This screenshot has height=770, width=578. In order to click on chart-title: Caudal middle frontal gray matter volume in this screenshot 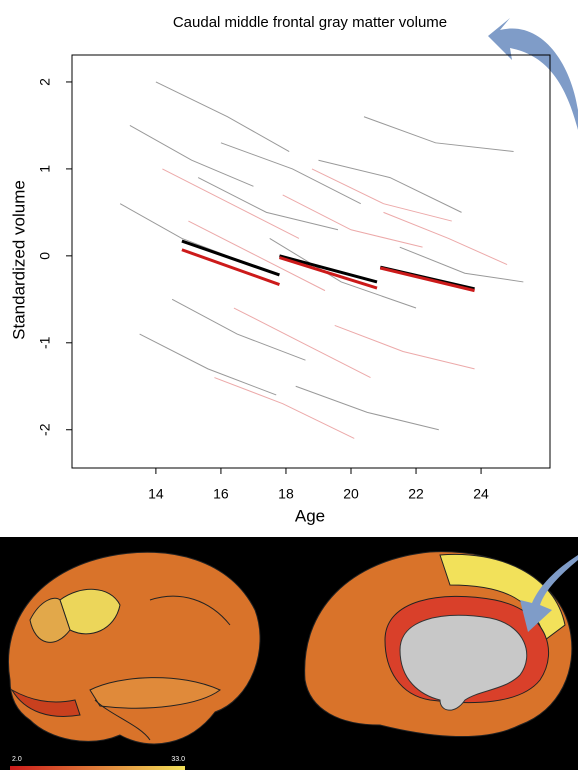, I will do `click(310, 22)`.